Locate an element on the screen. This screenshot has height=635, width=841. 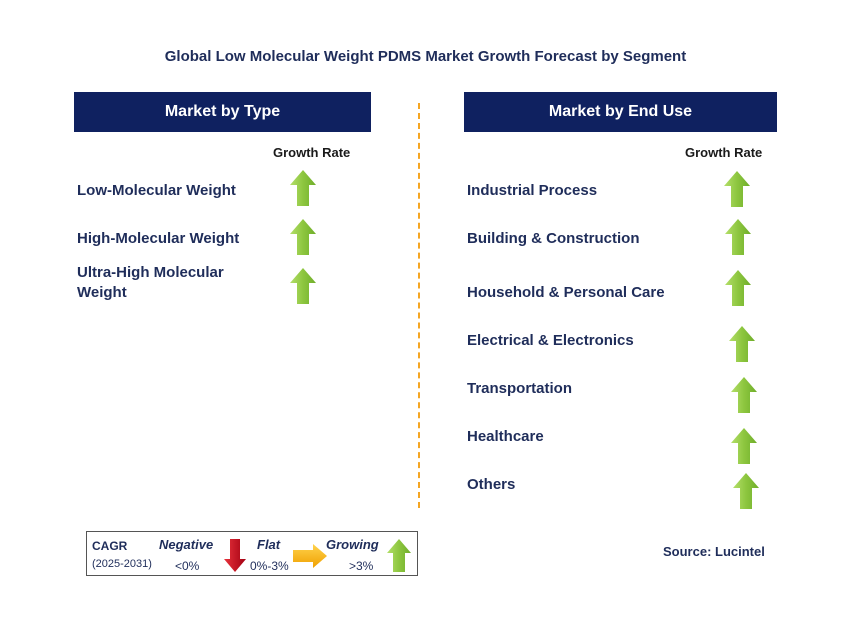
segment-household-personal-care: Household & Personal Care is located at coordinates (566, 292).